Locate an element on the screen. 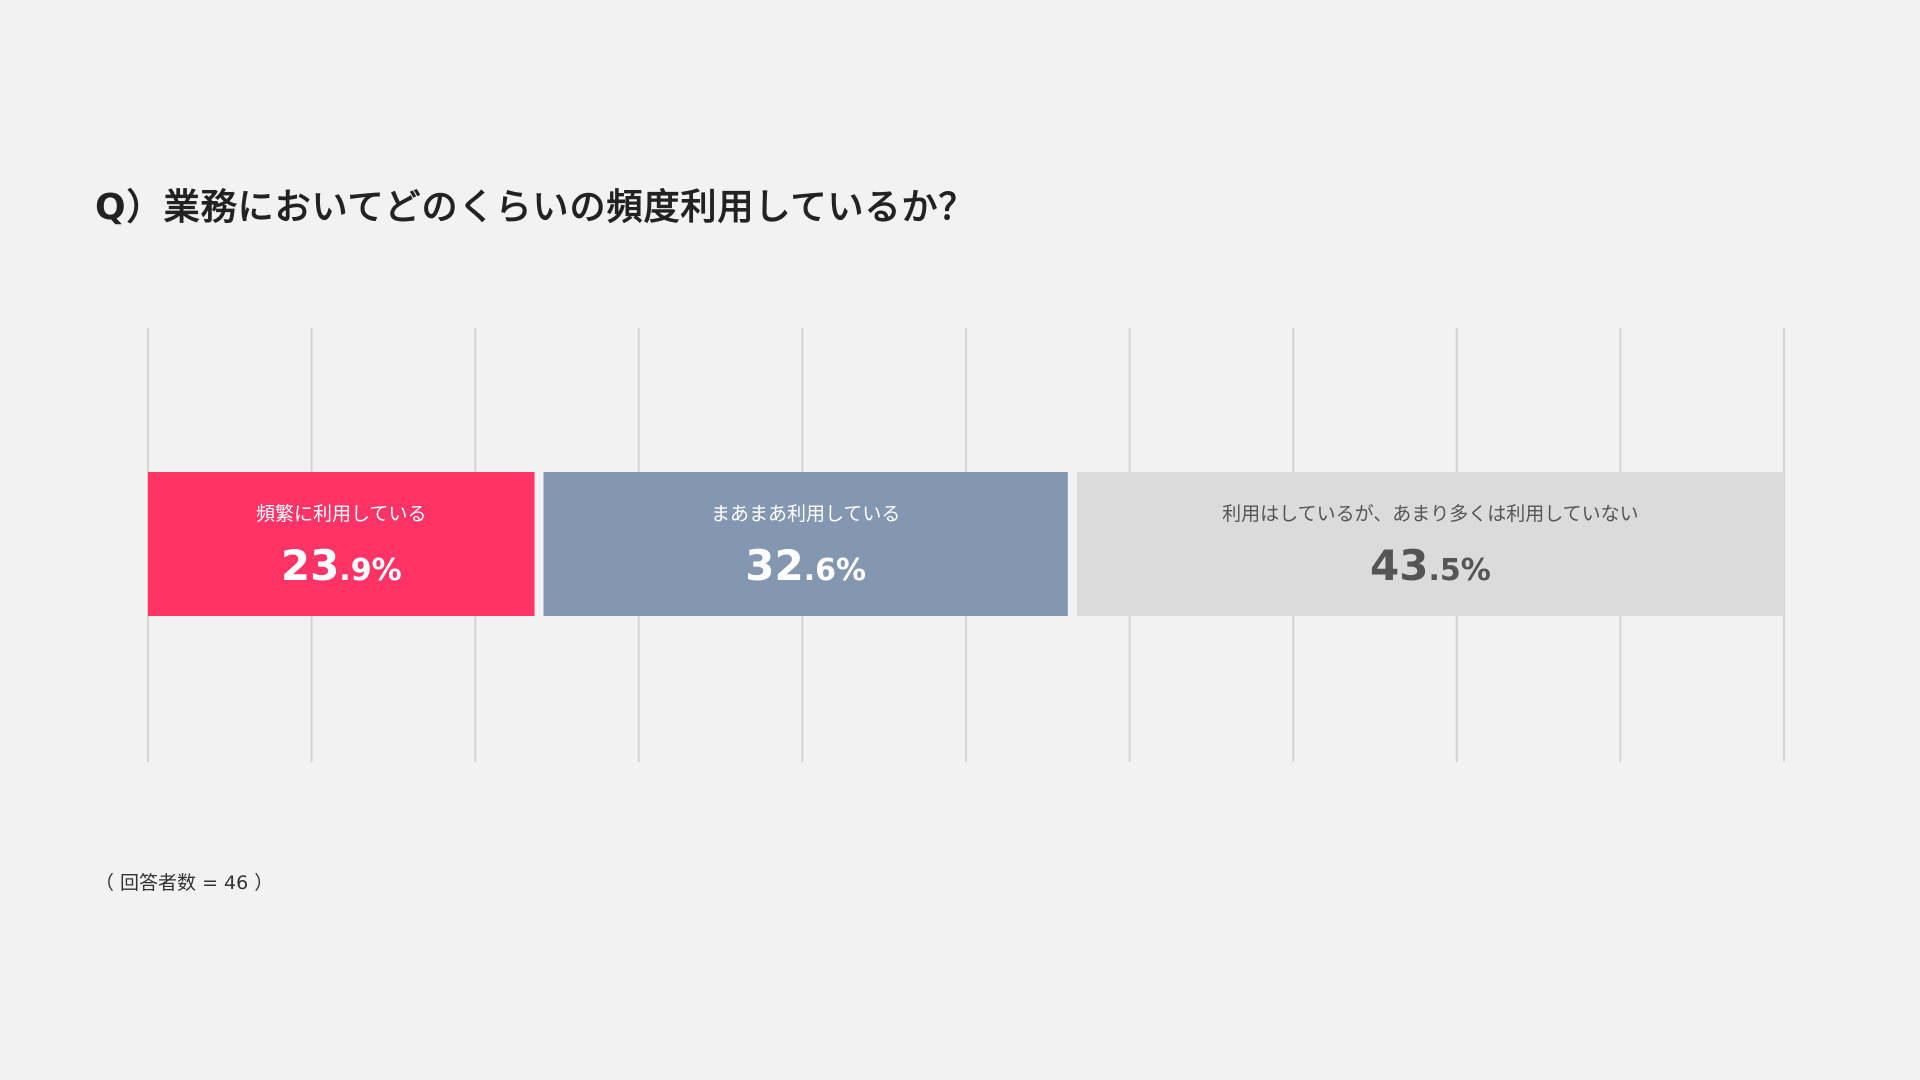  value-integer: 43 is located at coordinates (1399, 565).